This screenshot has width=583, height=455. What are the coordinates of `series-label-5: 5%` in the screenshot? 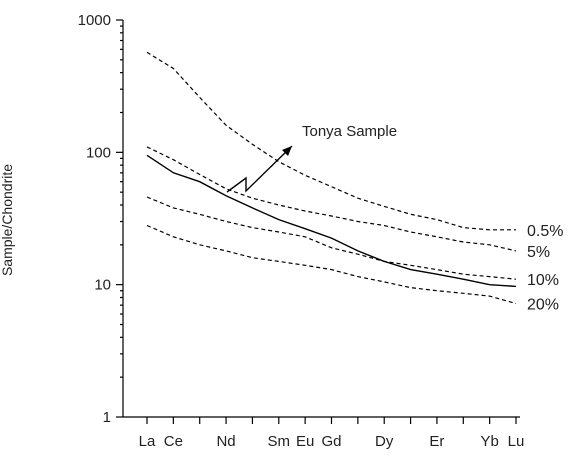 It's located at (538, 252).